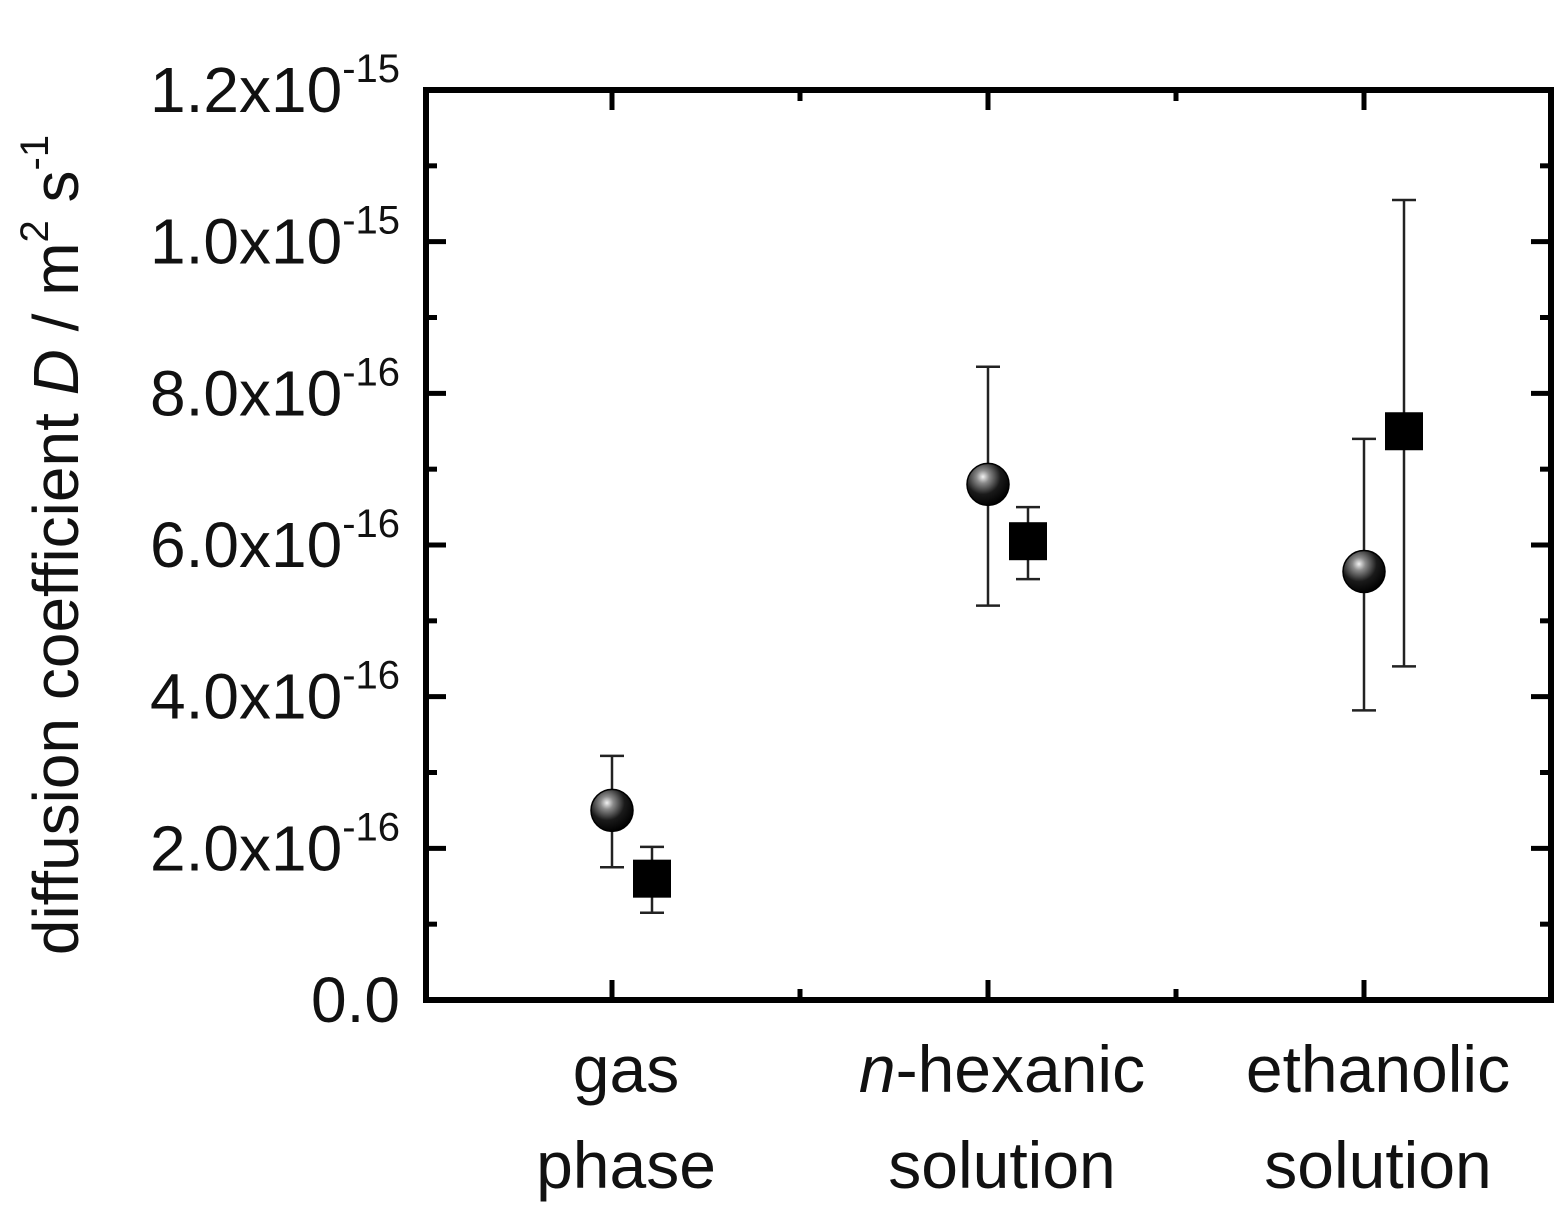 The height and width of the screenshot is (1223, 1567). I want to click on x-category-label: ethanolic, so click(1378, 1069).